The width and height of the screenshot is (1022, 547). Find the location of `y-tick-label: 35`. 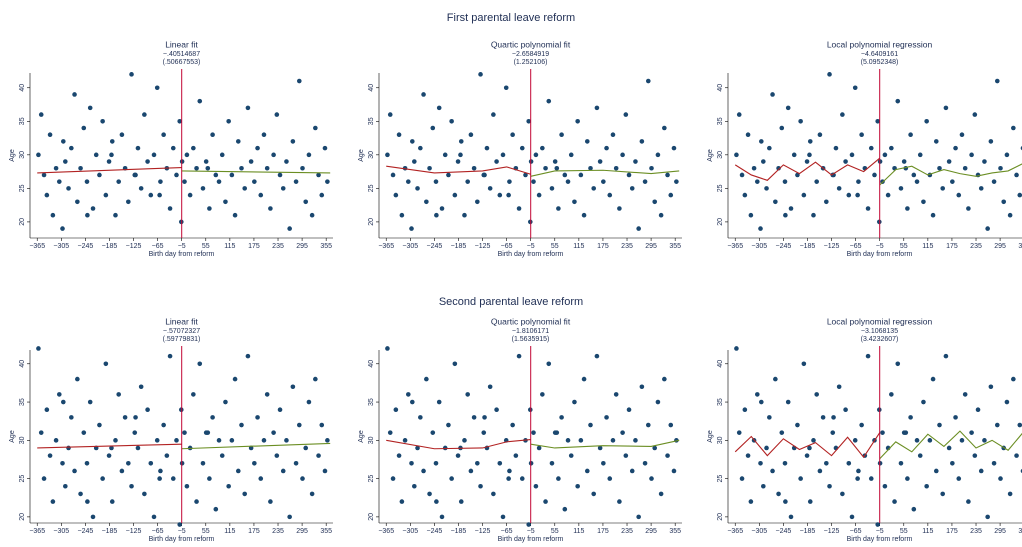

y-tick-label: 35 is located at coordinates (22, 121).